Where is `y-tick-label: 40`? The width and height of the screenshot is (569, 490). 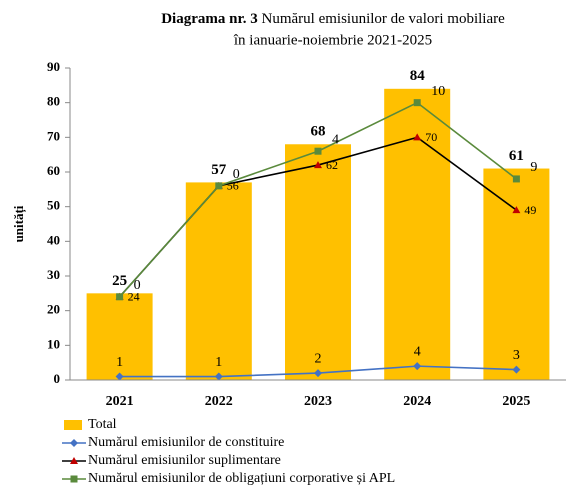
y-tick-label: 40 is located at coordinates (53, 239).